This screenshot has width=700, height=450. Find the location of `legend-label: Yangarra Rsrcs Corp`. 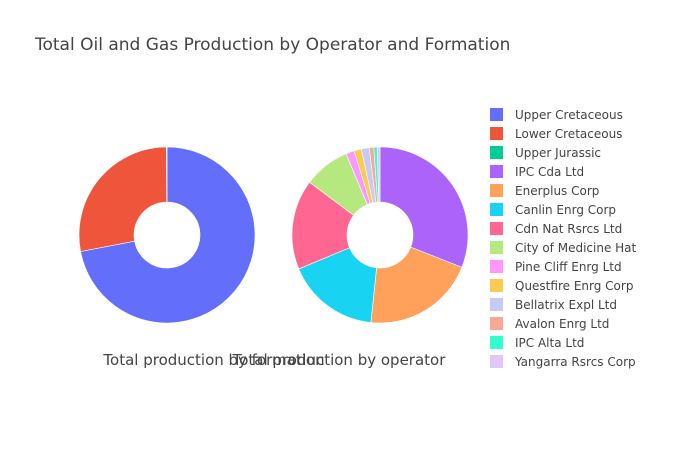

legend-label: Yangarra Rsrcs Corp is located at coordinates (575, 362).